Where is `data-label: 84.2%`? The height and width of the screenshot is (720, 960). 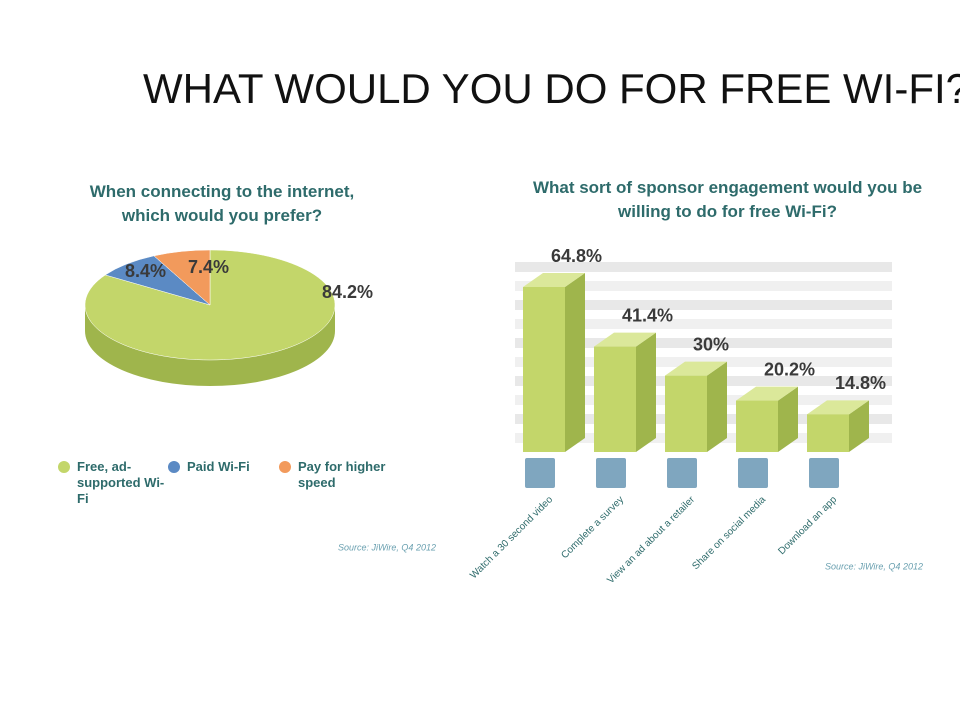 data-label: 84.2% is located at coordinates (347, 292).